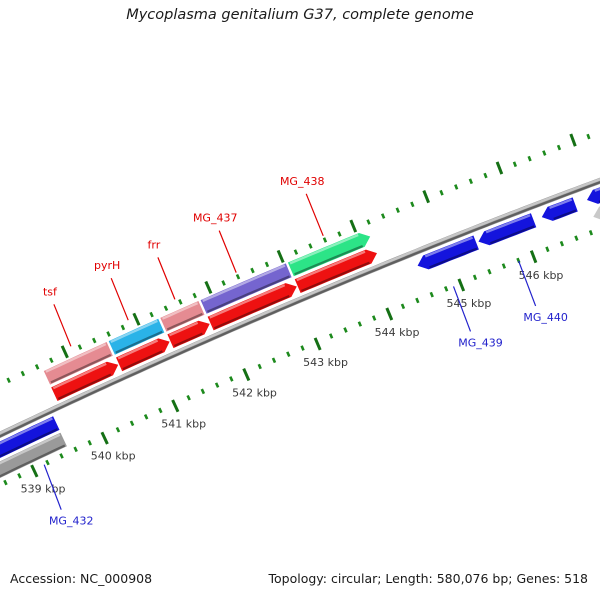 This screenshot has height=600, width=600. Describe the element at coordinates (107, 265) in the screenshot. I see `gene-label-pyrH: pyrH` at that location.